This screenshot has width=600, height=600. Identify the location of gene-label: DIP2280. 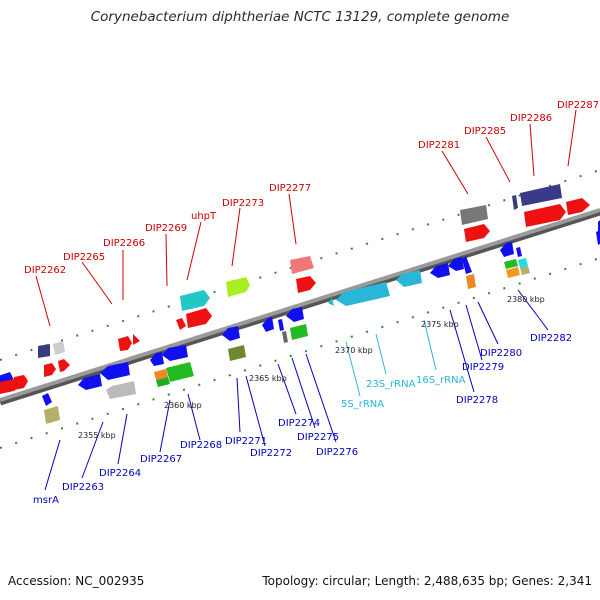
(501, 353).